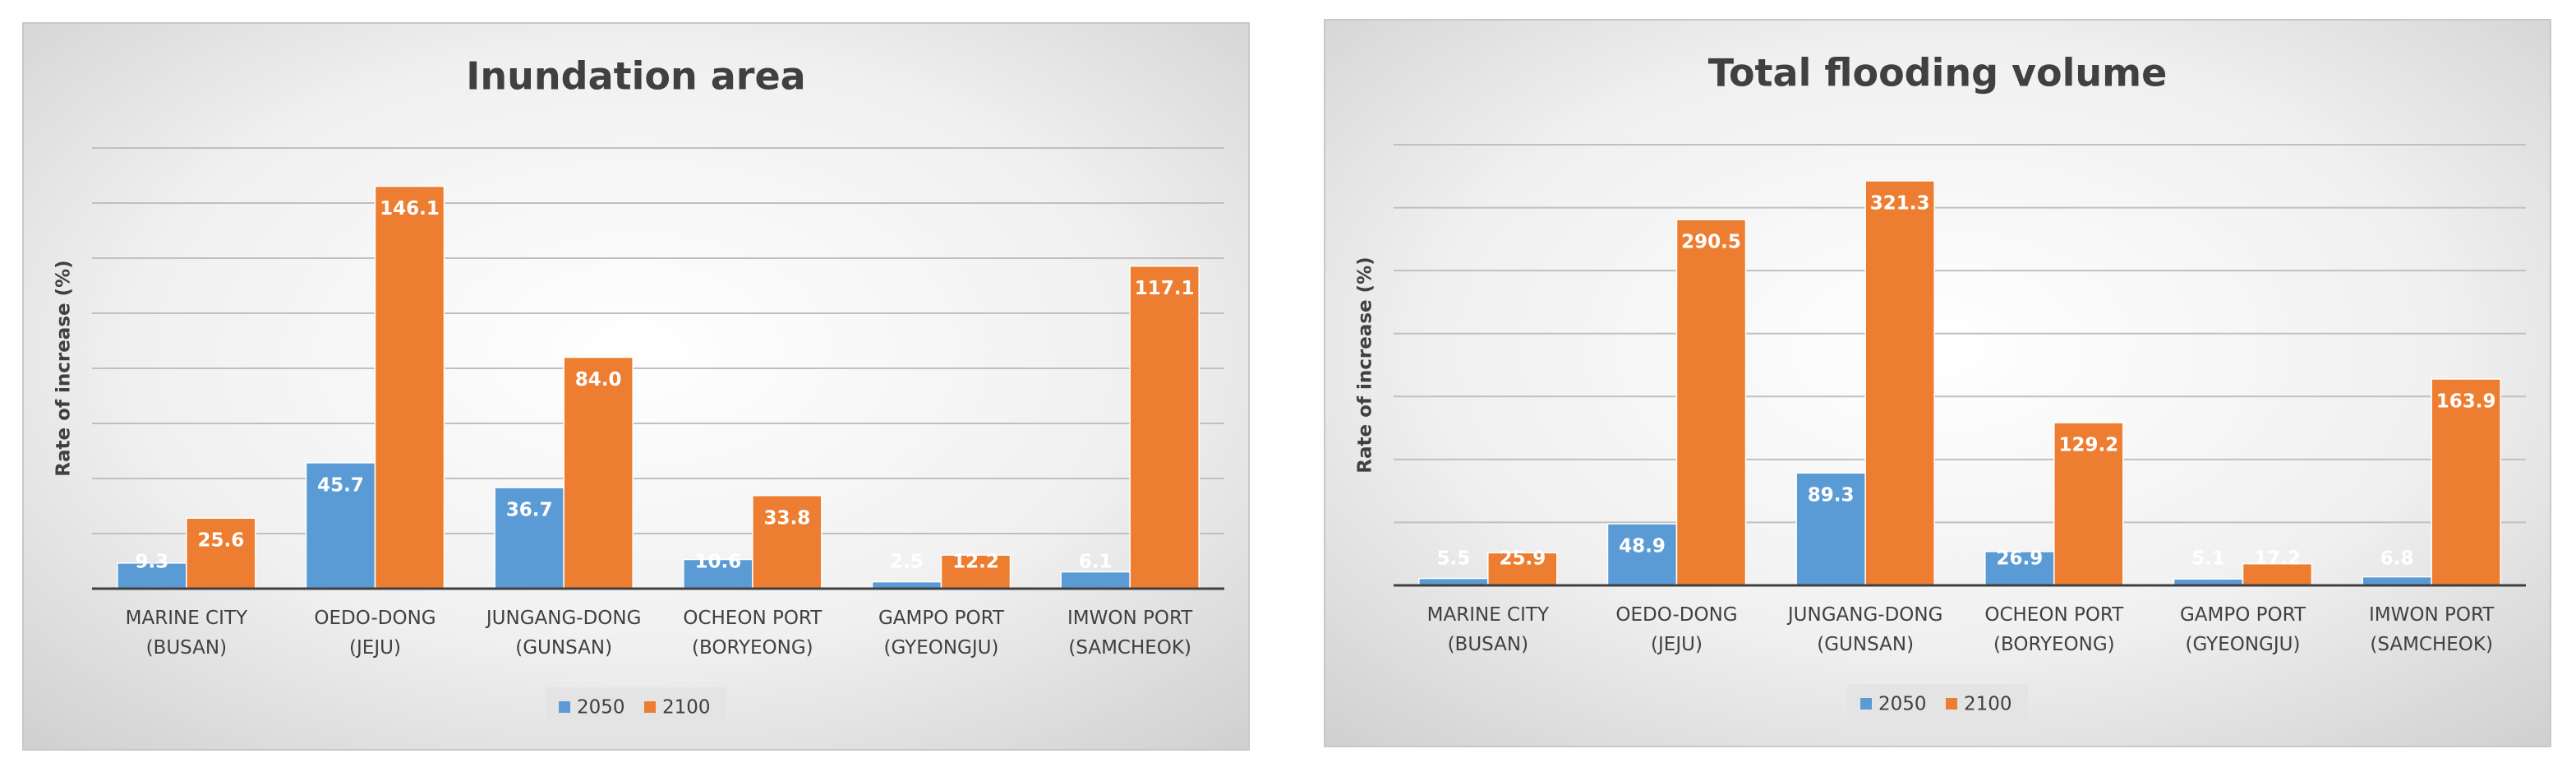  What do you see at coordinates (635, 76) in the screenshot?
I see `chart-title: Inundation area` at bounding box center [635, 76].